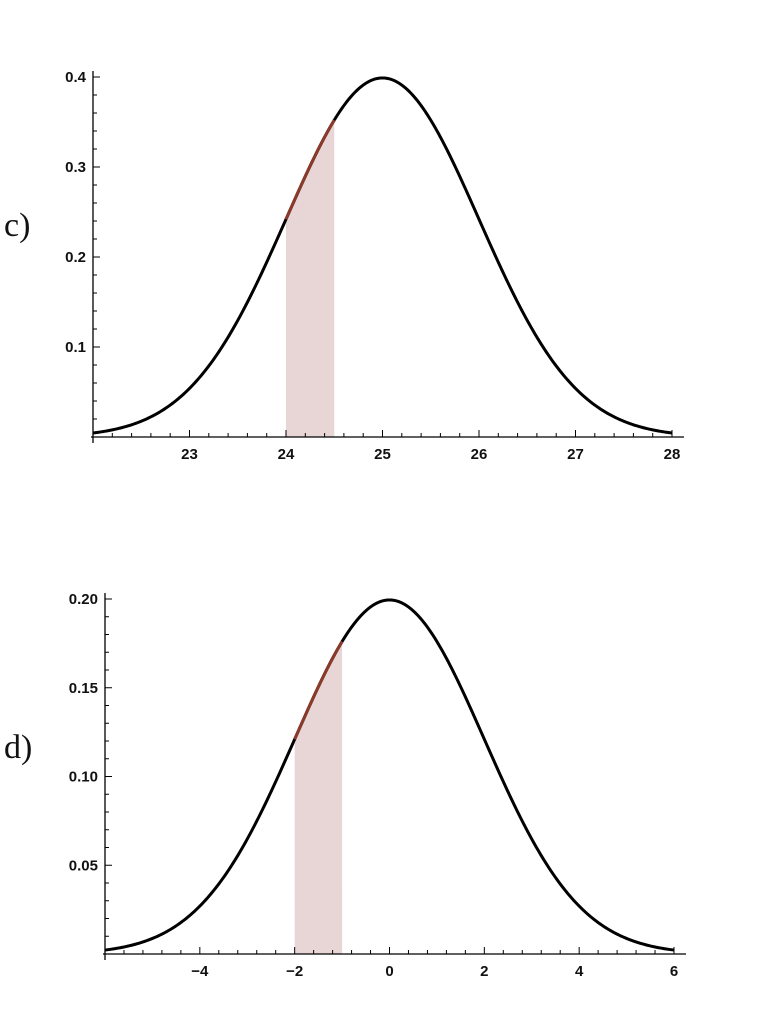 This screenshot has width=779, height=1024. What do you see at coordinates (75, 167) in the screenshot?
I see `y-tick-label: 0.3` at bounding box center [75, 167].